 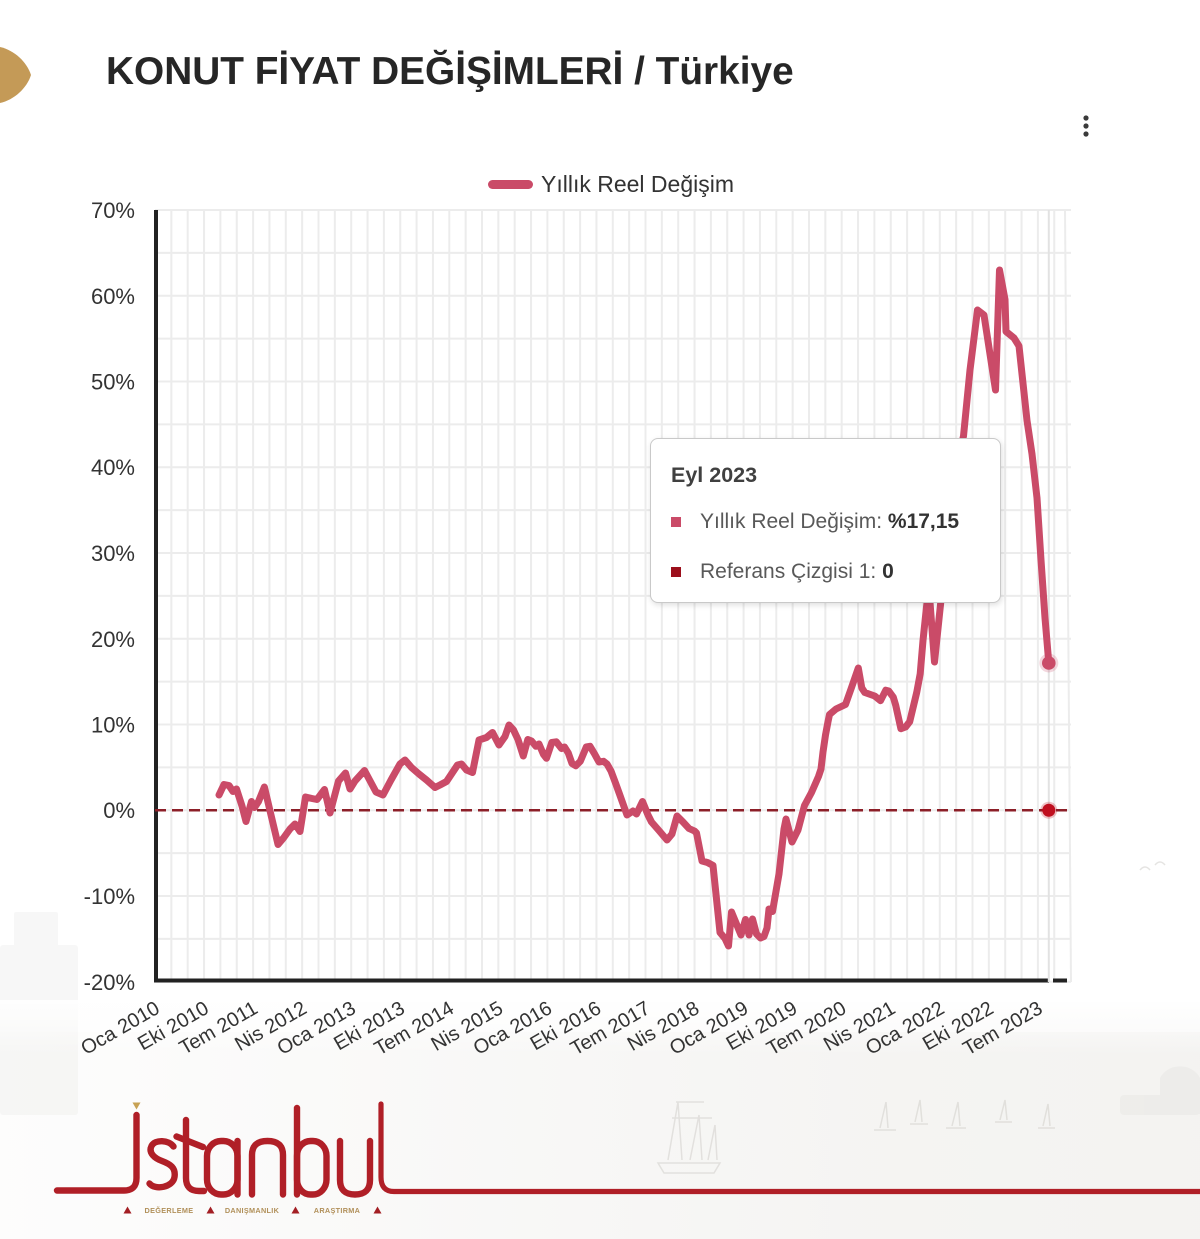 I want to click on svg-text: 30%, so click(x=113, y=553).